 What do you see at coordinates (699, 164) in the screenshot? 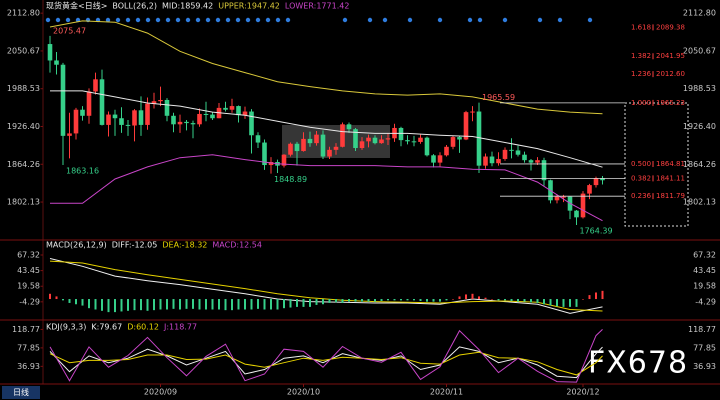
I see `y-tick-label: 1864.26` at bounding box center [699, 164].